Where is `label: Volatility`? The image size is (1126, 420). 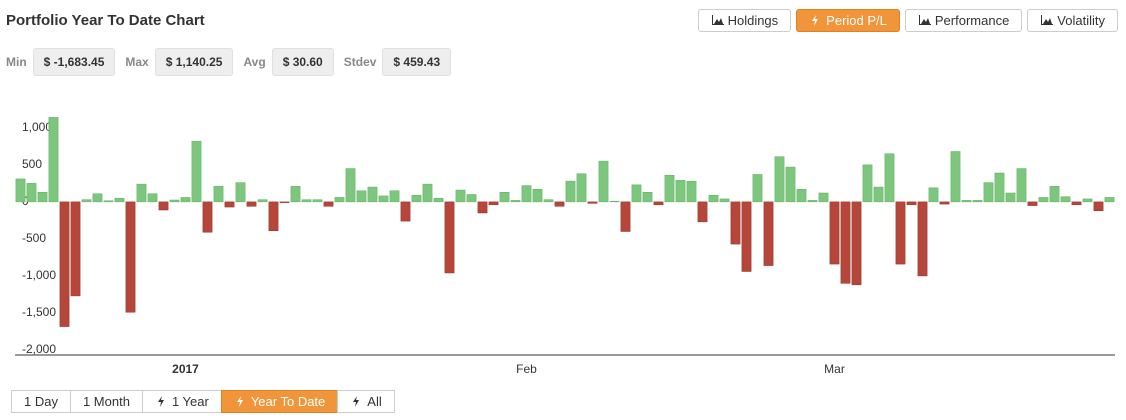 label: Volatility is located at coordinates (1081, 20).